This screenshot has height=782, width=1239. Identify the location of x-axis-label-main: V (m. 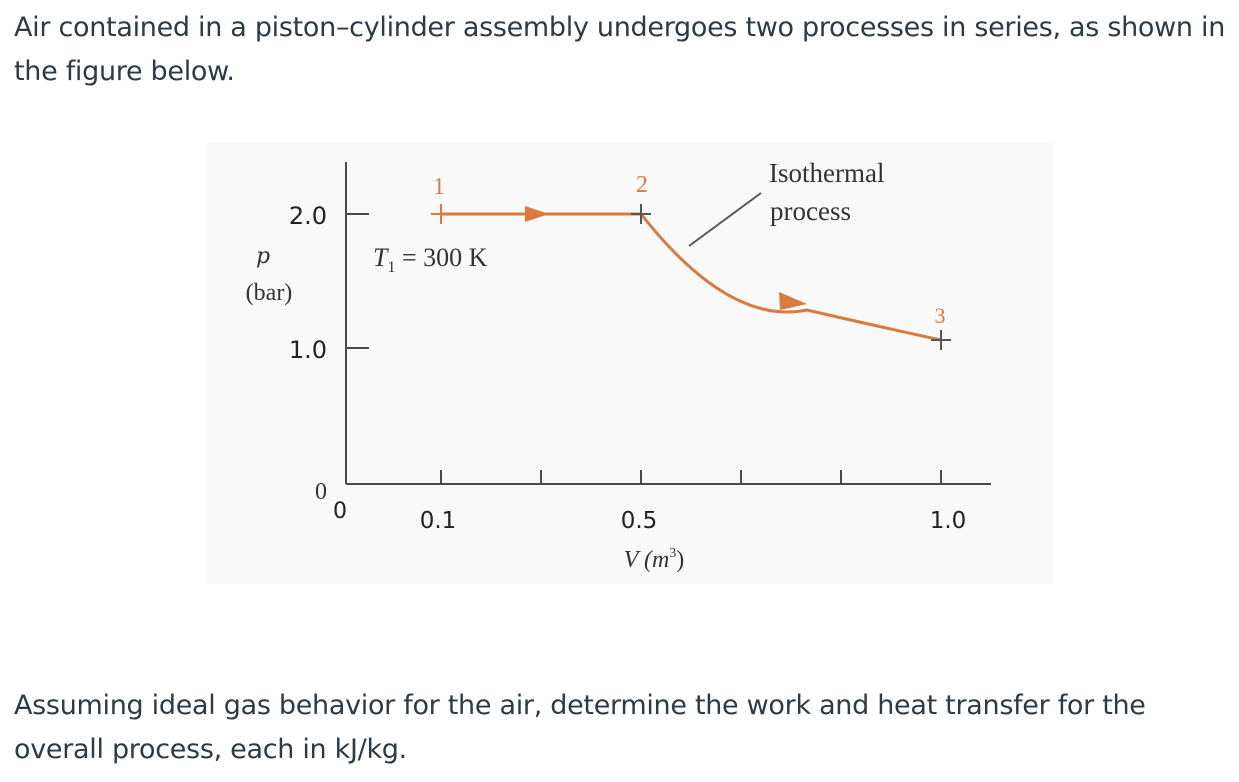
(647, 560).